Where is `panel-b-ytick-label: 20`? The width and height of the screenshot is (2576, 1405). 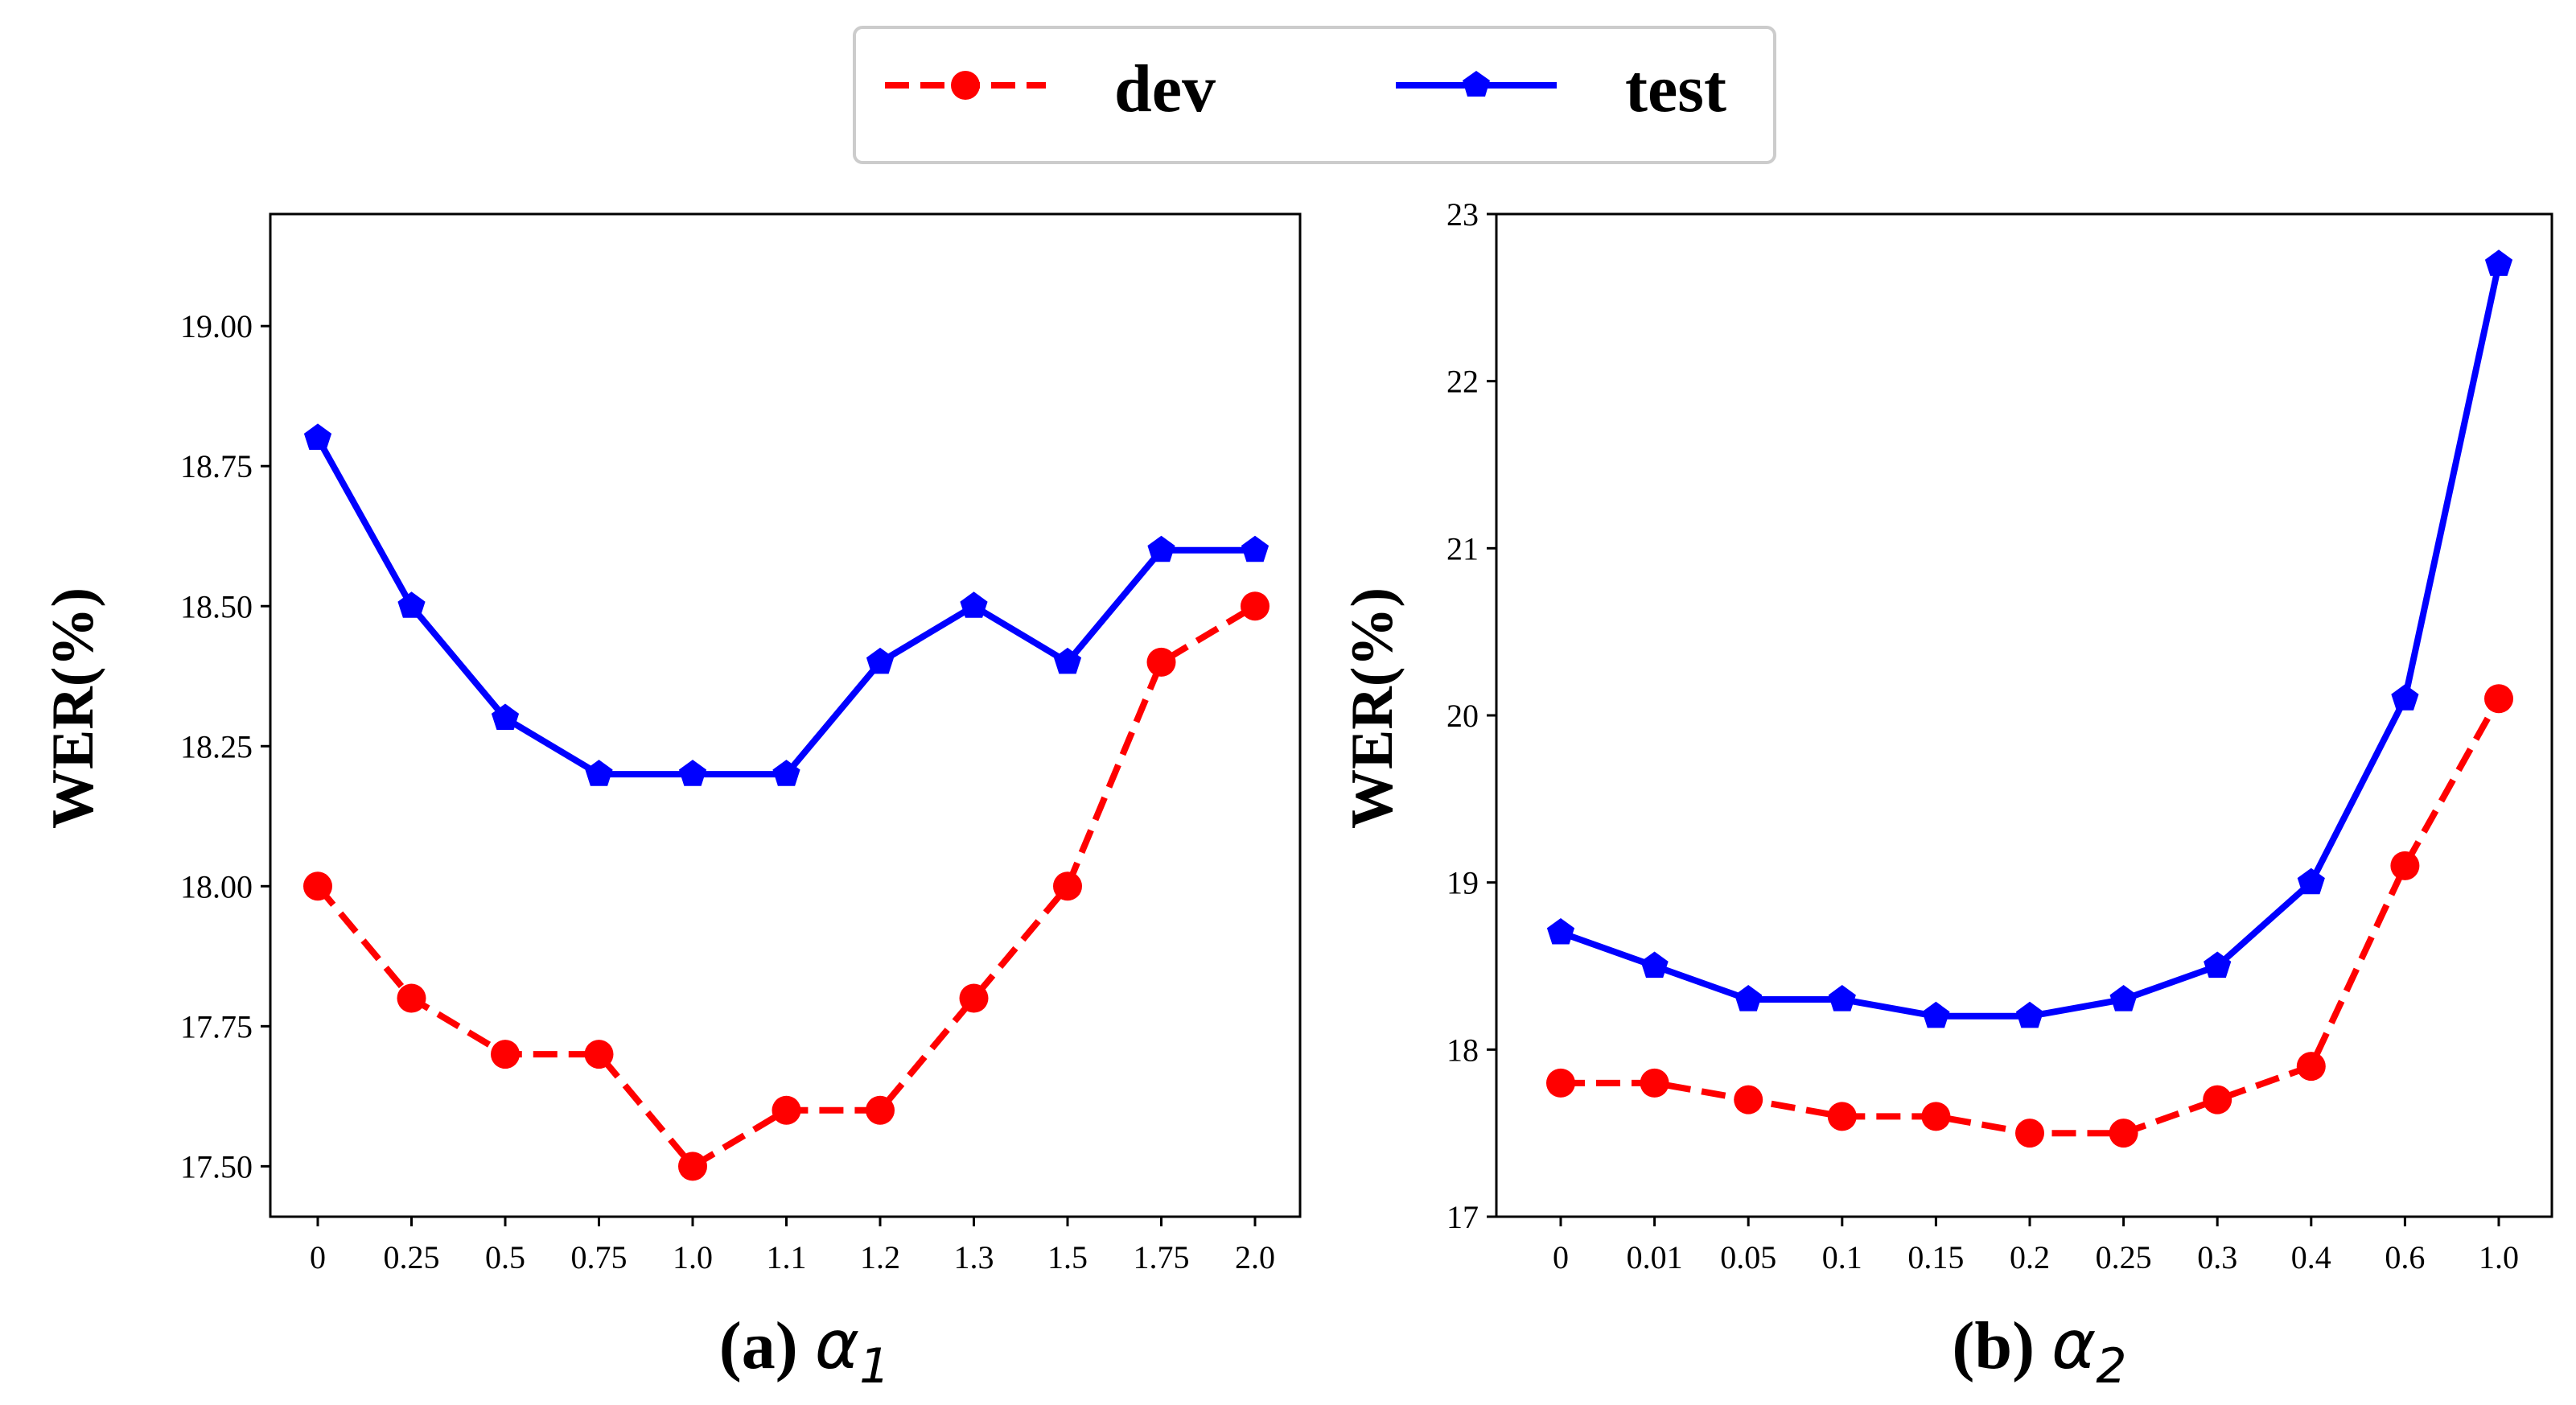
panel-b-ytick-label: 20 is located at coordinates (1462, 716).